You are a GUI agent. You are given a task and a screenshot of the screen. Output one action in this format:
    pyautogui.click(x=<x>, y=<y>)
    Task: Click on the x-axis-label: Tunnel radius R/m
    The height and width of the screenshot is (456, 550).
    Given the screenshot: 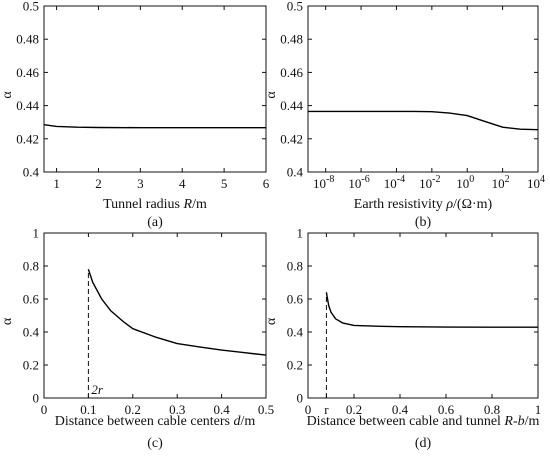 What is the action you would take?
    pyautogui.click(x=155, y=204)
    